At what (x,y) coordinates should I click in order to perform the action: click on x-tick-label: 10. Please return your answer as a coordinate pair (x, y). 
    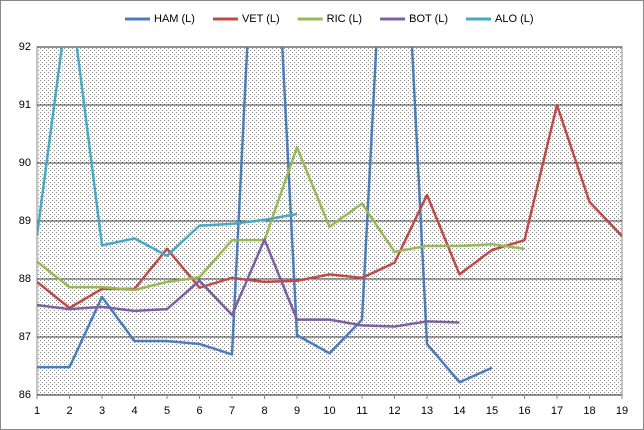
    Looking at the image, I should click on (329, 411).